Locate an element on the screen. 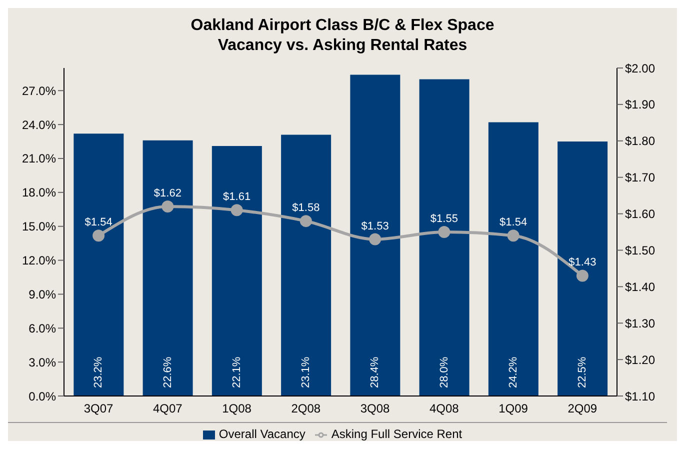 This screenshot has height=449, width=685. data-label: 28.0% is located at coordinates (444, 372).